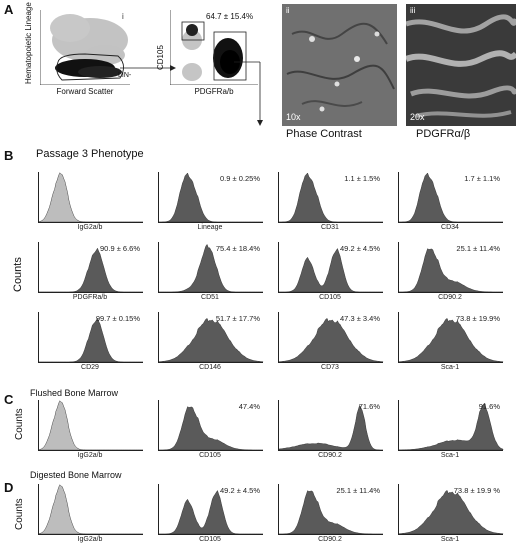  Describe the element at coordinates (324, 134) in the screenshot. I see `micro1-caption: Phase Contrast` at that location.